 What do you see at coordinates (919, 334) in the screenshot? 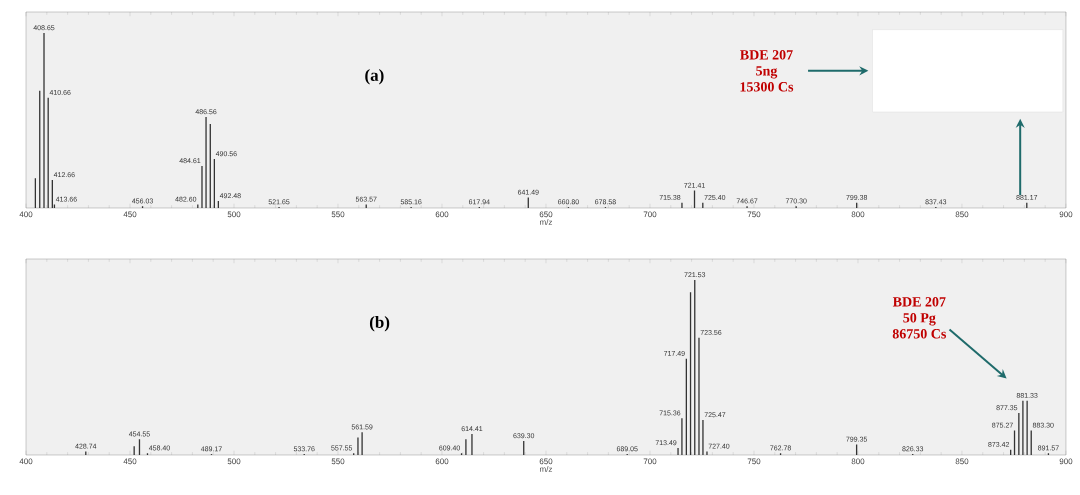
I see `annotation: 86750 Cs` at bounding box center [919, 334].